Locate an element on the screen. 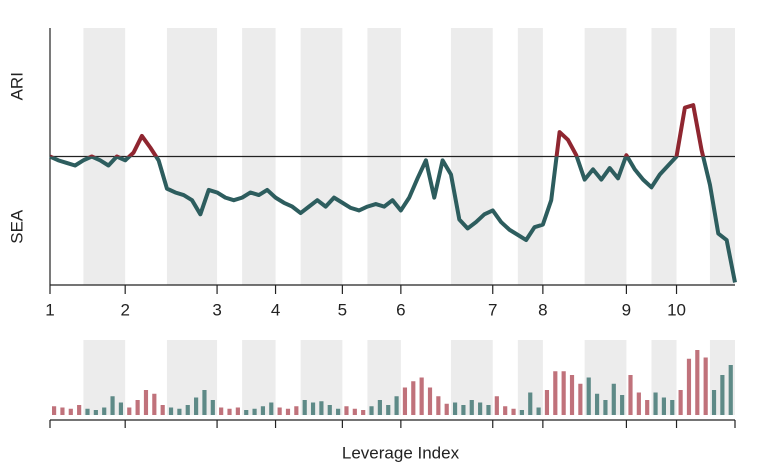  x-tick-label: 10 is located at coordinates (676, 309).